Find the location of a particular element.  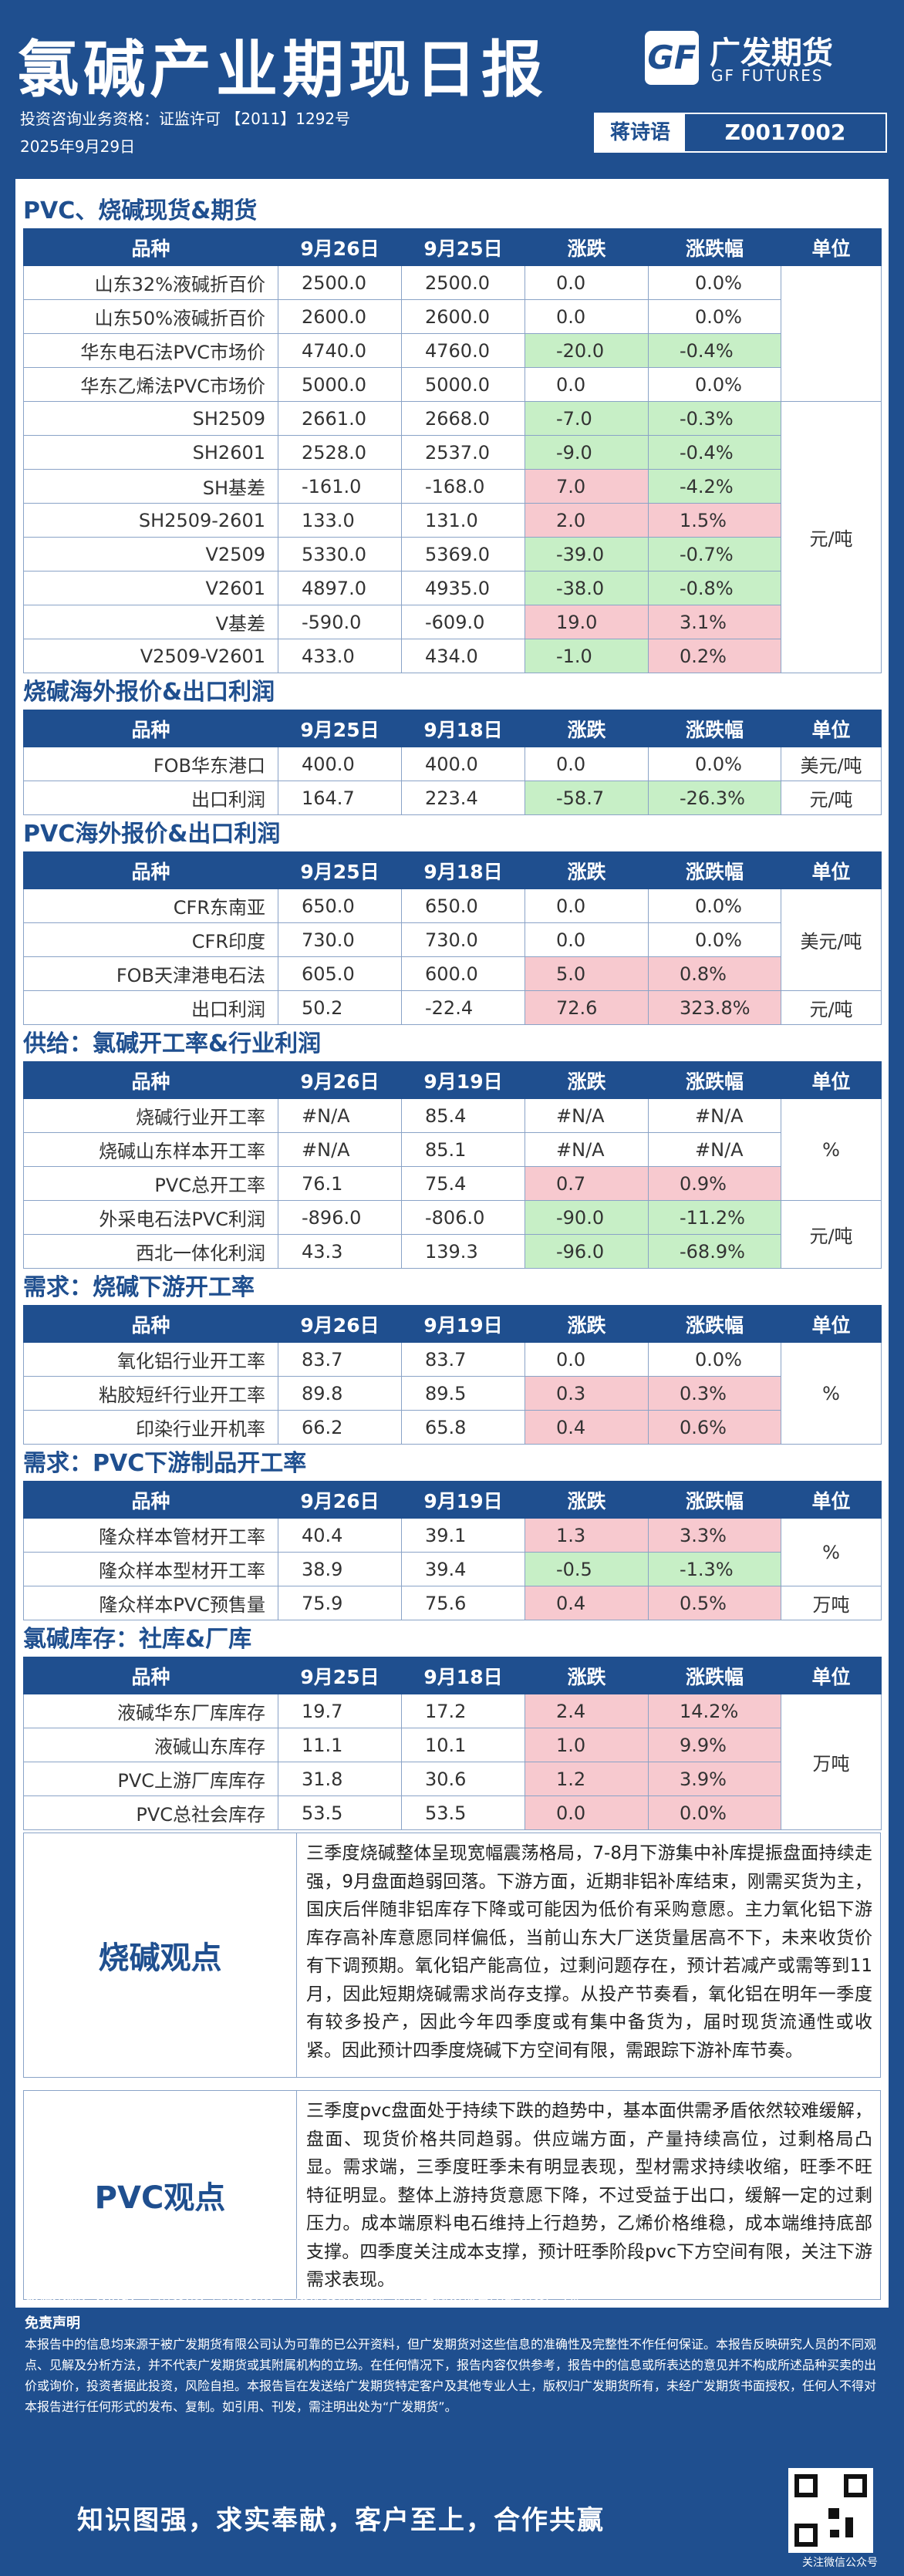

table-row: V2601 4897.0 4935.0 -38.0 -0.8% is located at coordinates (452, 588).